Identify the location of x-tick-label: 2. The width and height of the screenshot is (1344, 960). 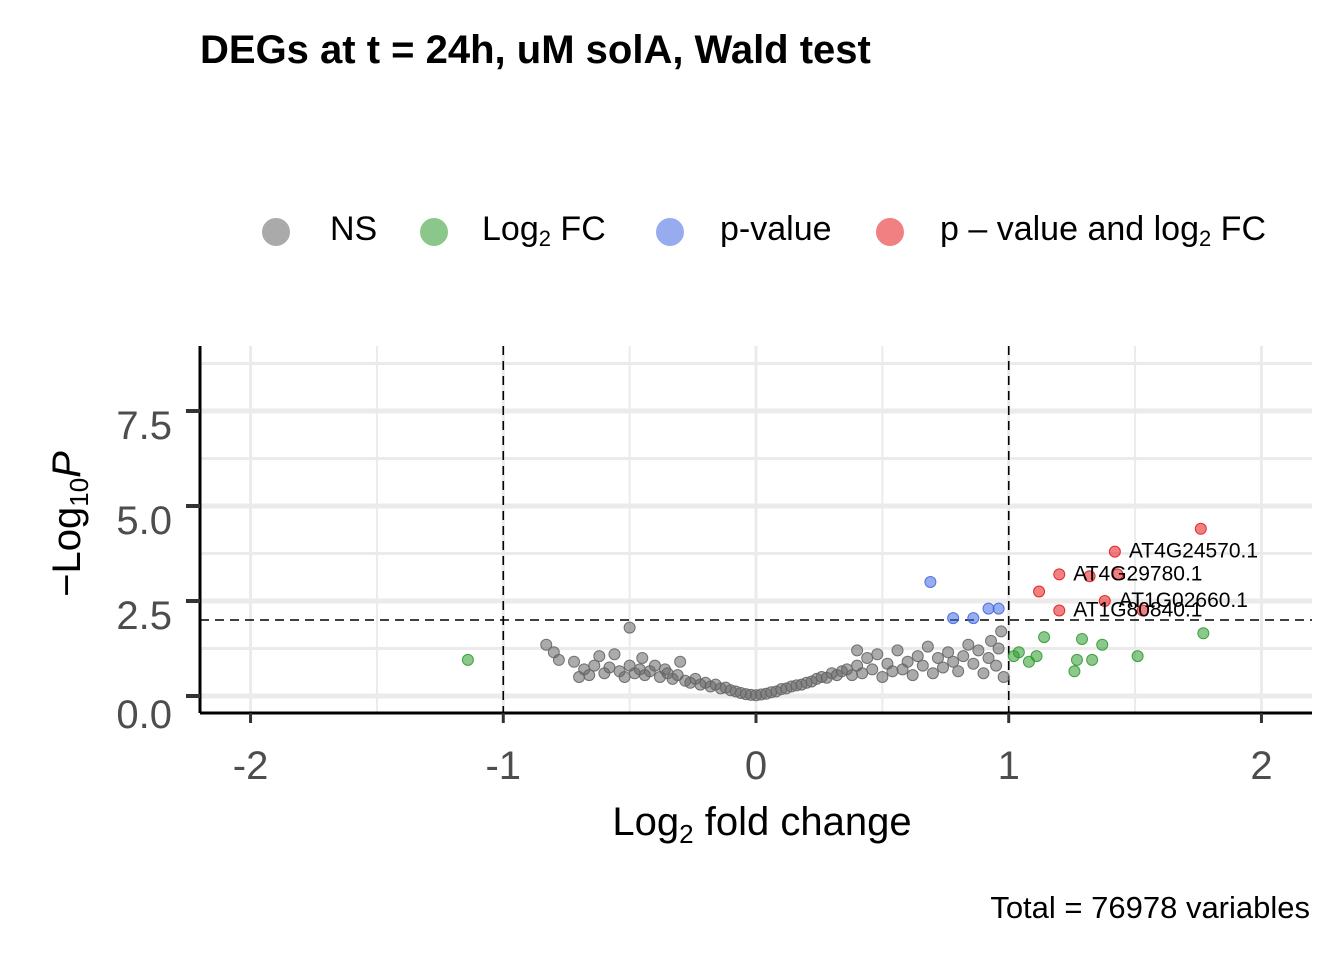
(1261, 766).